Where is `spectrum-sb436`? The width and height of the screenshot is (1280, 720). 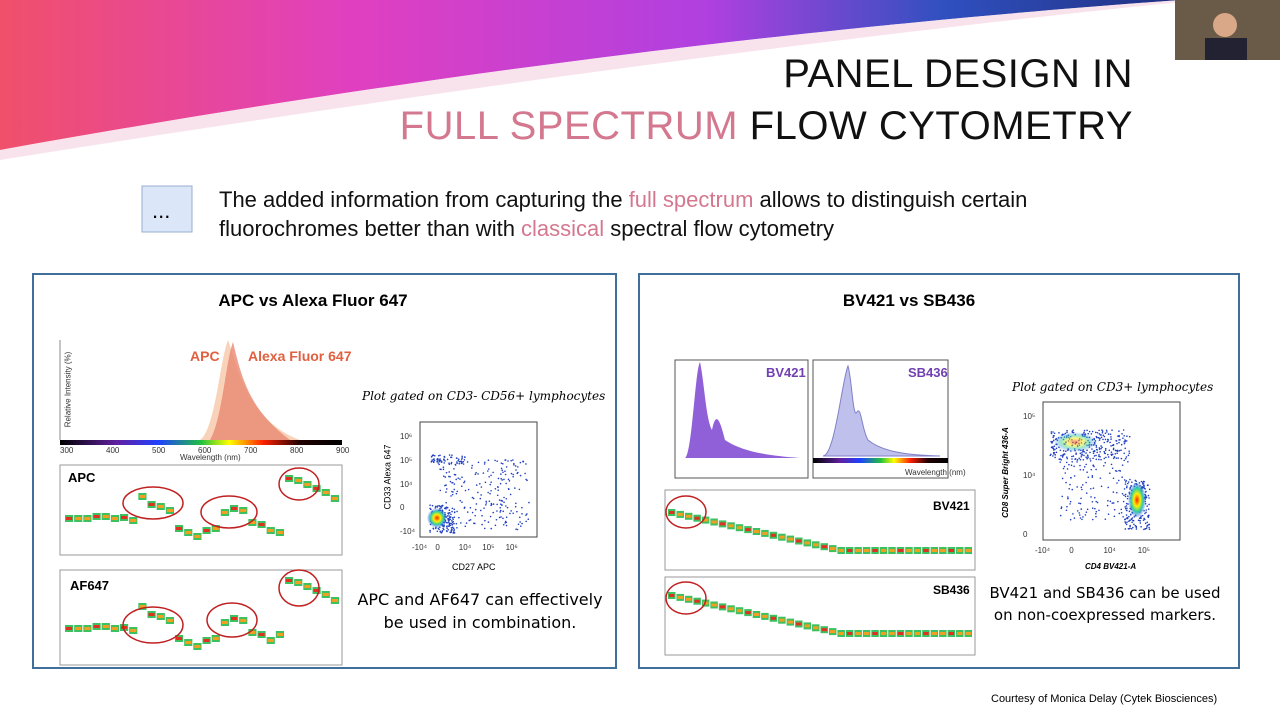 spectrum-sb436 is located at coordinates (881, 410).